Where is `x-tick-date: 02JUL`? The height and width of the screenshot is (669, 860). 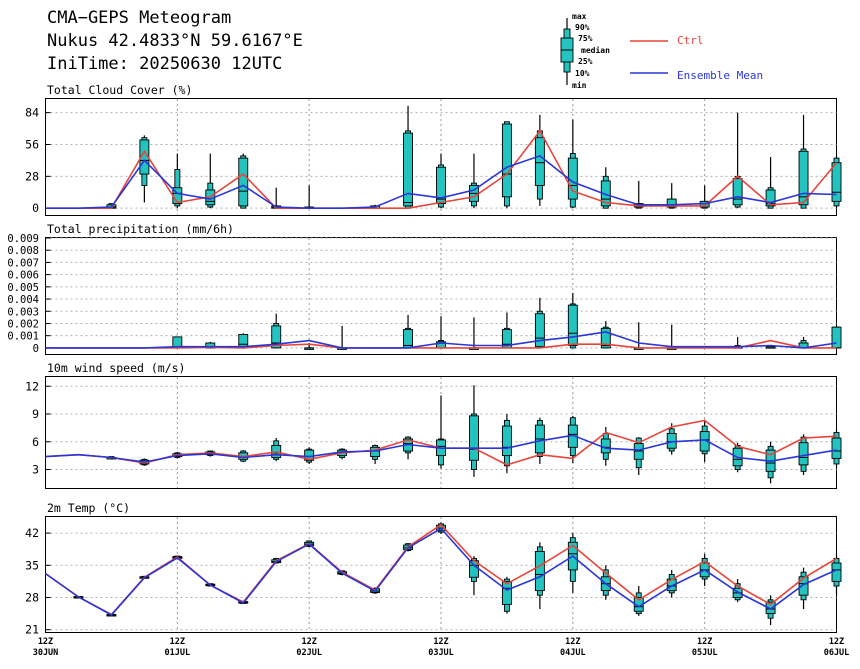 x-tick-date: 02JUL is located at coordinates (309, 653).